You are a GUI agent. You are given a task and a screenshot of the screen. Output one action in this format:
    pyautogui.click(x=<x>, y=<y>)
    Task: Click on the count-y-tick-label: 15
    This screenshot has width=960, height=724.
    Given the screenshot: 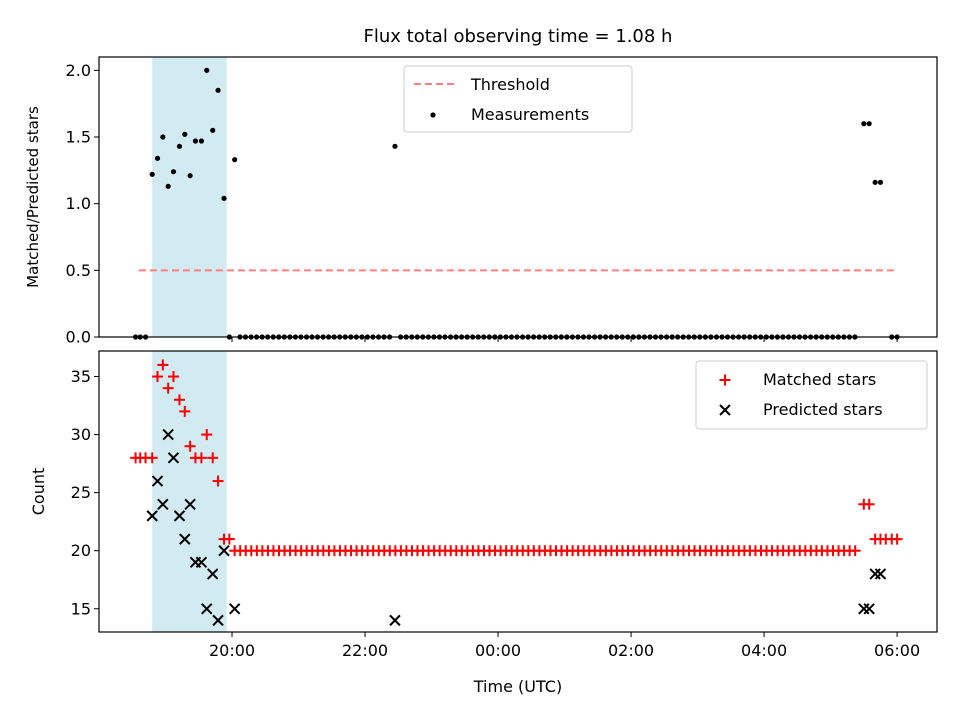 What is the action you would take?
    pyautogui.click(x=81, y=608)
    